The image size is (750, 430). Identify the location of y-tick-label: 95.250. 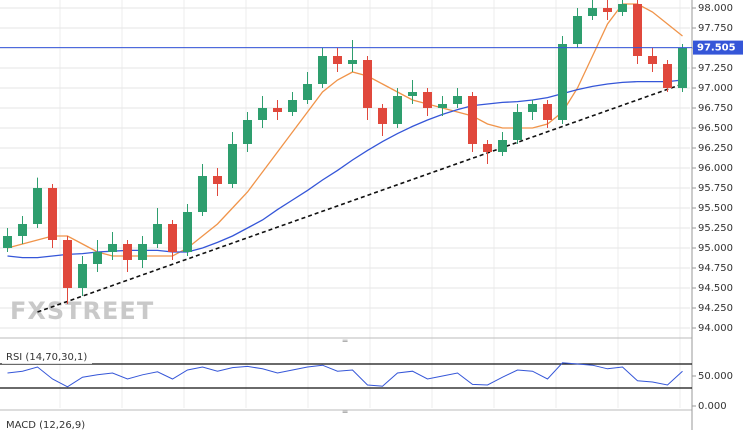
(715, 228).